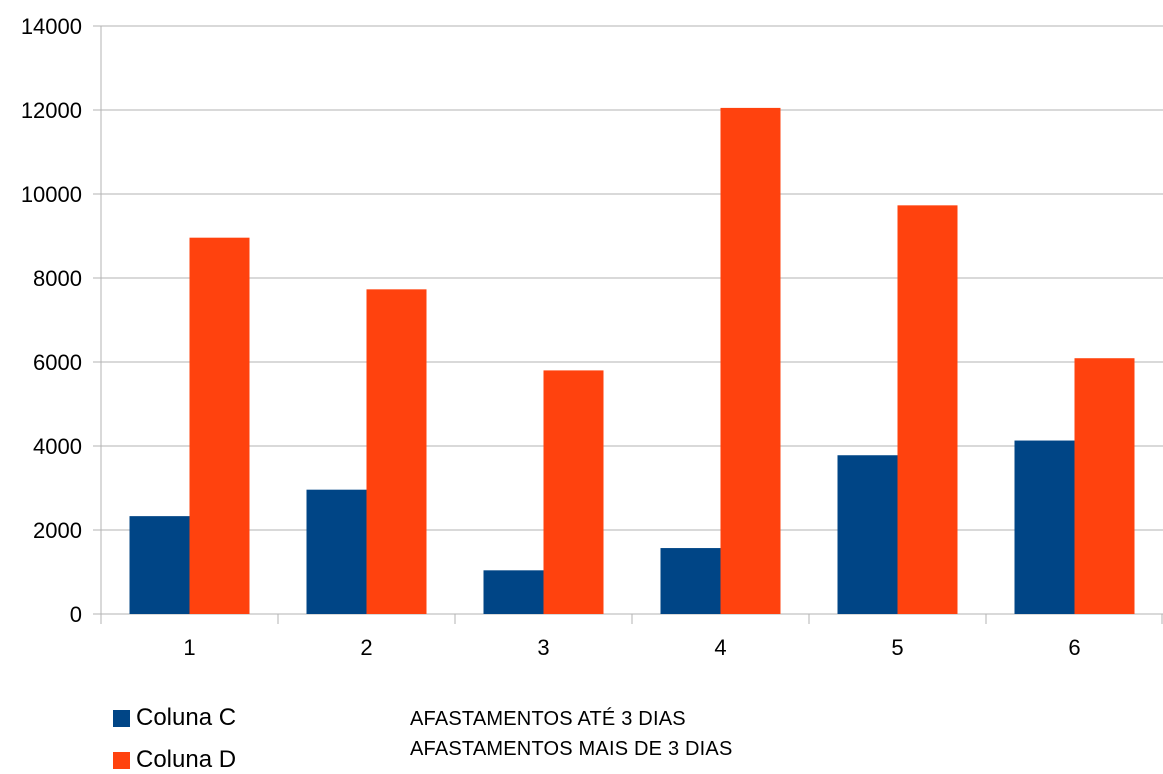 This screenshot has height=774, width=1163. I want to click on legend-item-coluna-d: Coluna D, so click(174, 760).